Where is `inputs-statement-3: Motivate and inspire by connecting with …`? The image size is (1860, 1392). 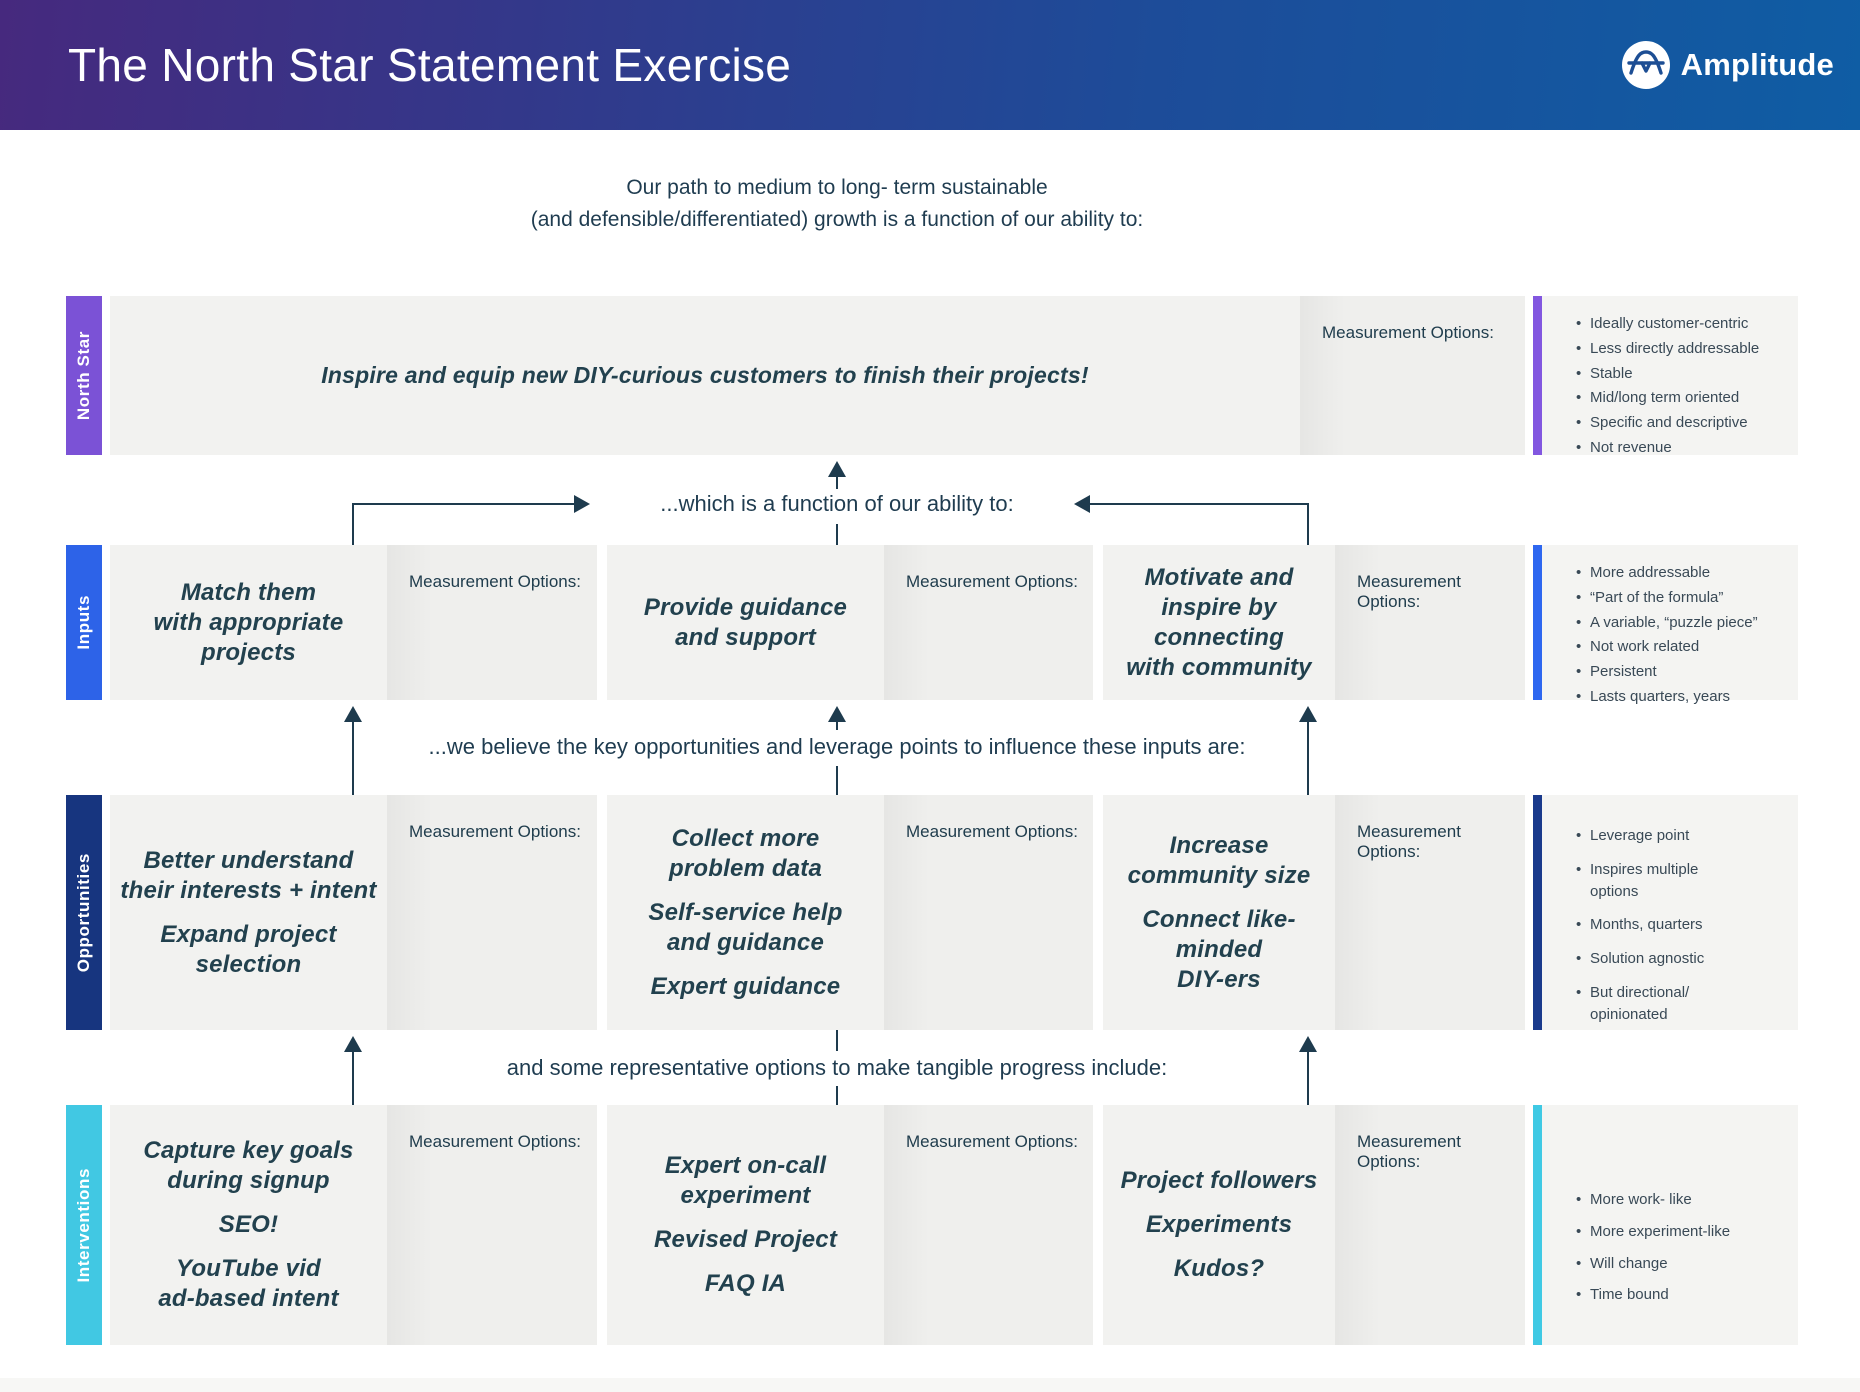 inputs-statement-3: Motivate and inspire by connecting with … is located at coordinates (1219, 622).